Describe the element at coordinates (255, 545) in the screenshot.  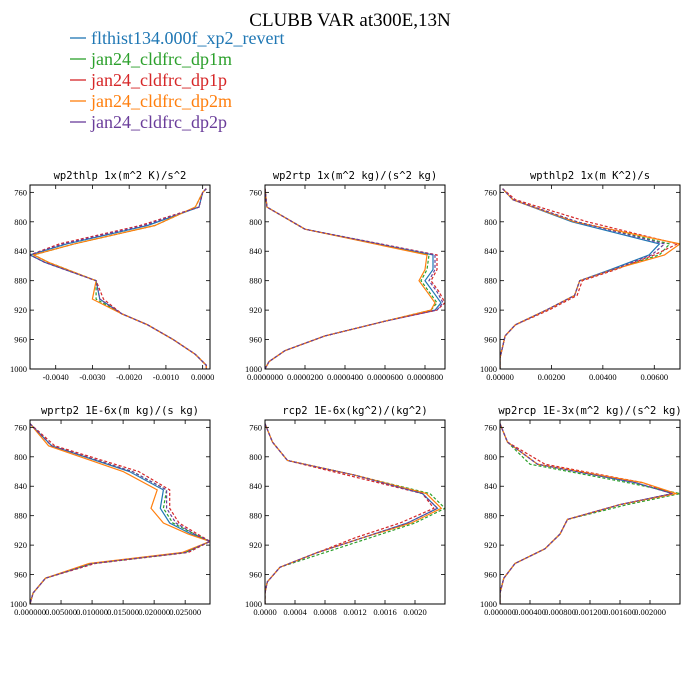
I see `ytick-label-4-4: 920` at that location.